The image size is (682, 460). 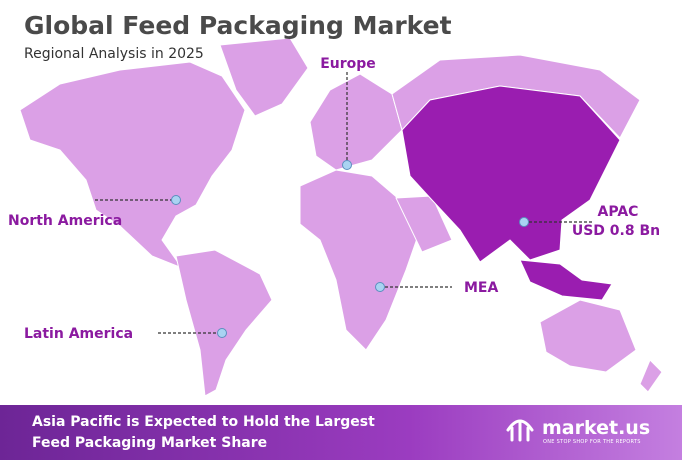 What do you see at coordinates (481, 288) in the screenshot?
I see `region-label: MEA` at bounding box center [481, 288].